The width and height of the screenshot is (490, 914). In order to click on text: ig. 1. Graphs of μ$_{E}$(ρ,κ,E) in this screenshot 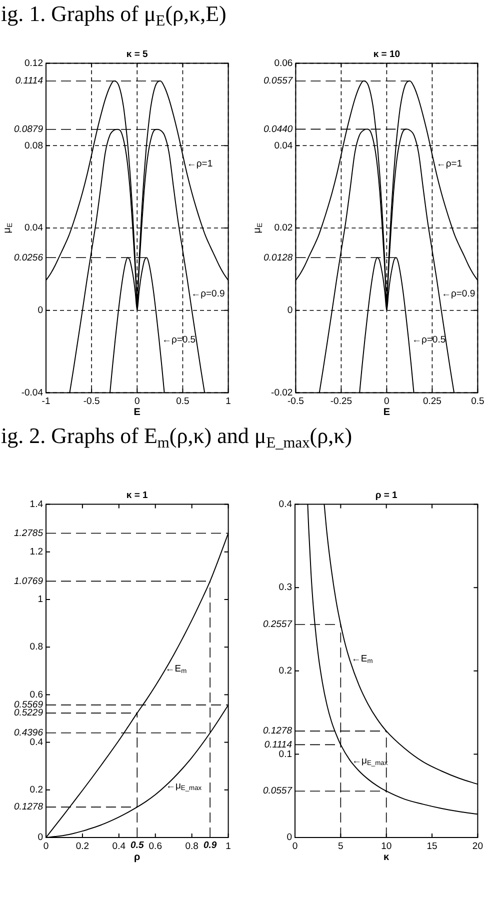, I will do `click(113, 15)`.